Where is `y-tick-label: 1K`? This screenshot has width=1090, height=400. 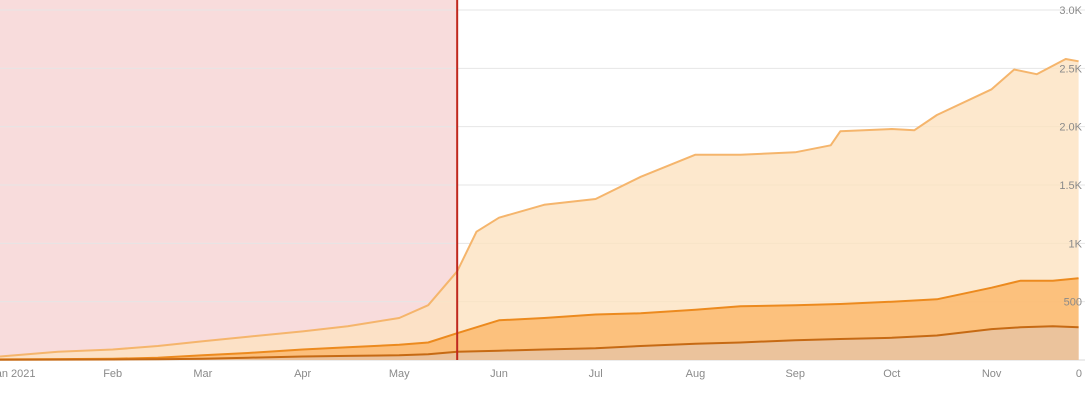 y-tick-label: 1K is located at coordinates (1076, 244).